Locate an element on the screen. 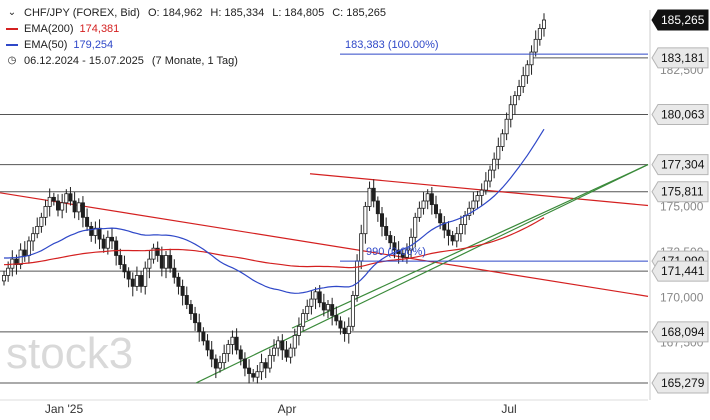 Image resolution: width=710 pixels, height=420 pixels. x-tick-label-0: Jan '25 is located at coordinates (64, 409).